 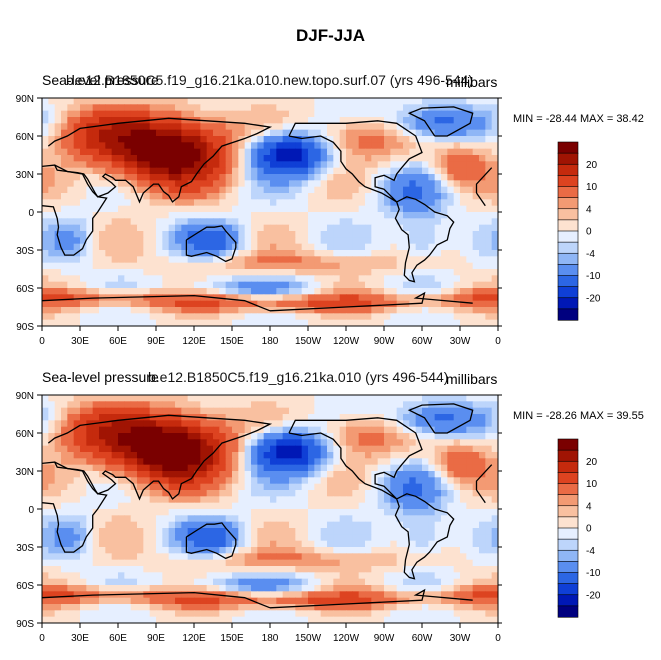 I want to click on colorbar-swatch, so click(x=568, y=247).